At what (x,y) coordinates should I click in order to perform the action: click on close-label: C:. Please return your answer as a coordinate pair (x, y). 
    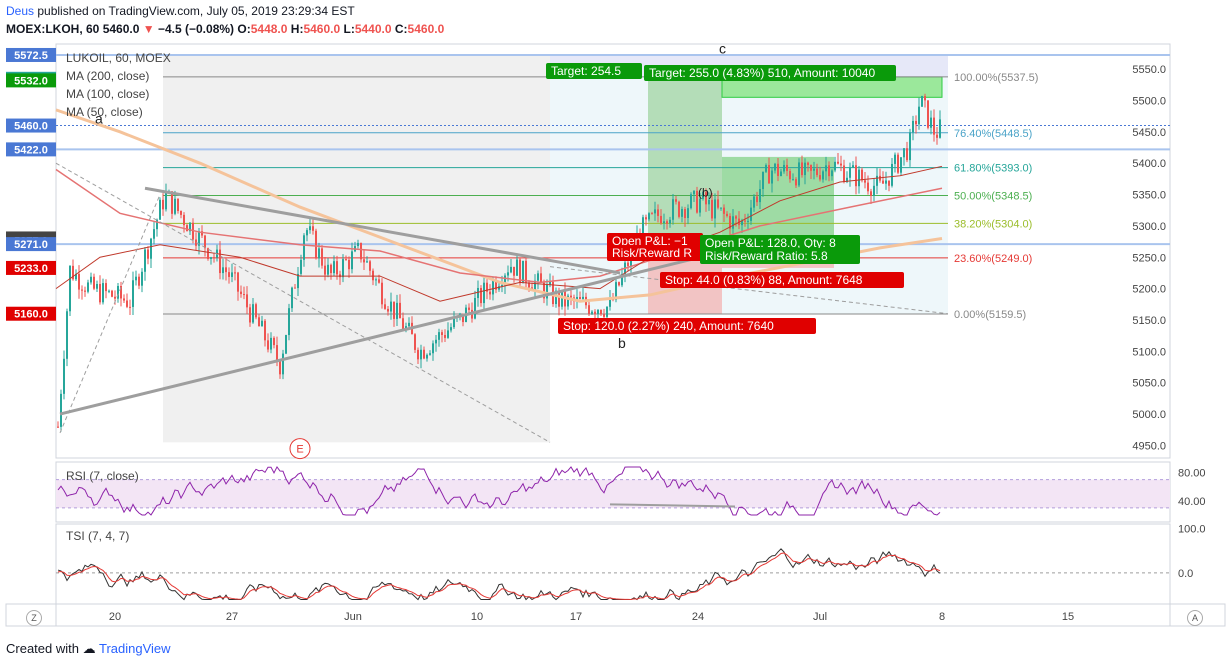
    Looking at the image, I should click on (401, 29).